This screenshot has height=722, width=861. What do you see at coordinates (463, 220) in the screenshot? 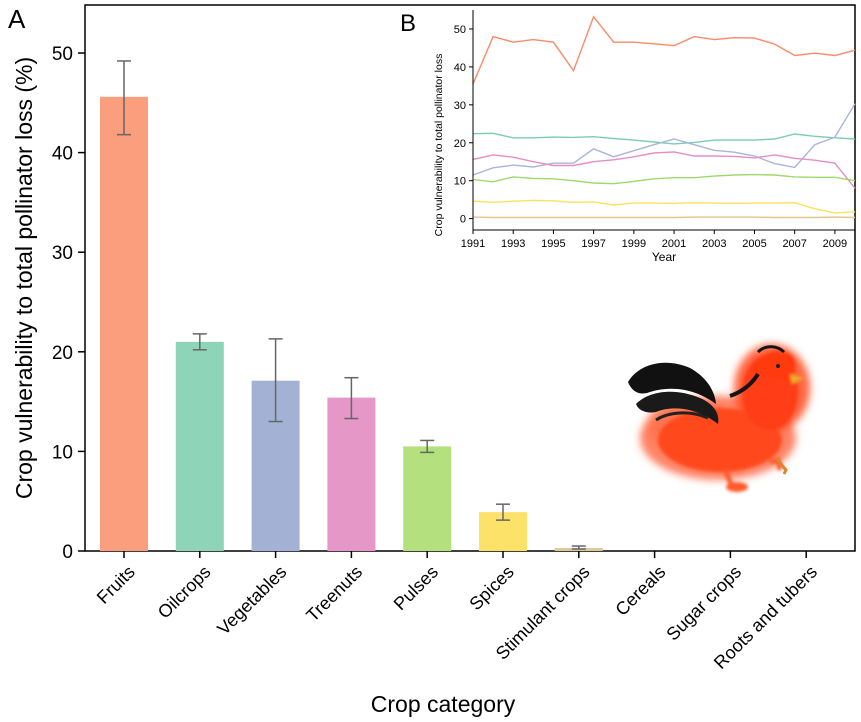
I see `panel-b-y-tick-label: 0` at bounding box center [463, 220].